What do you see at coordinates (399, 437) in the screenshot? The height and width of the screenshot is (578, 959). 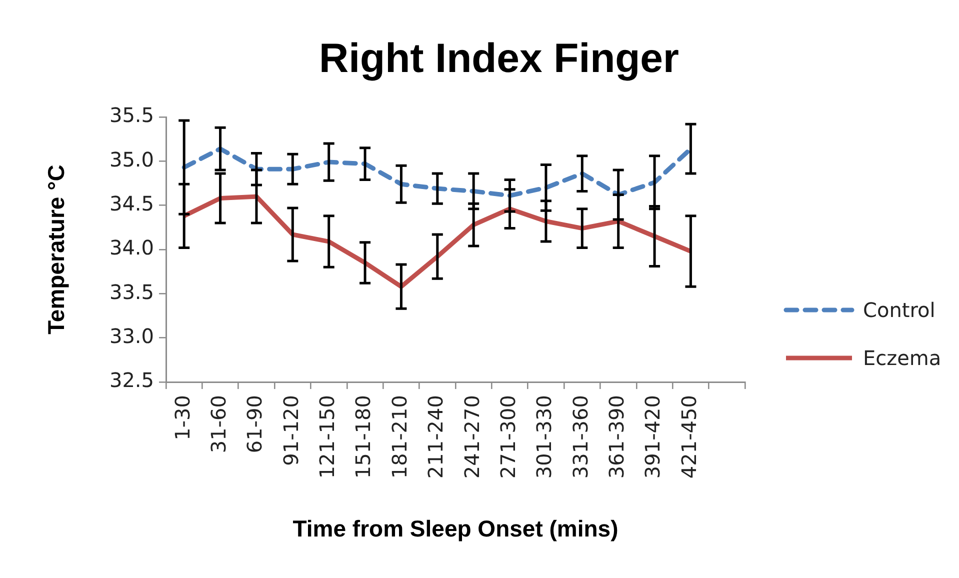 I see `x-tick-label: 181-210` at bounding box center [399, 437].